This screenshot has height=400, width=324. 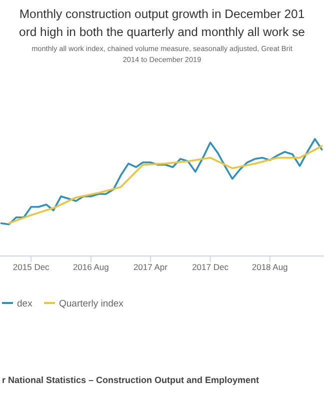 What do you see at coordinates (91, 304) in the screenshot?
I see `legend-label: Quarterly index` at bounding box center [91, 304].